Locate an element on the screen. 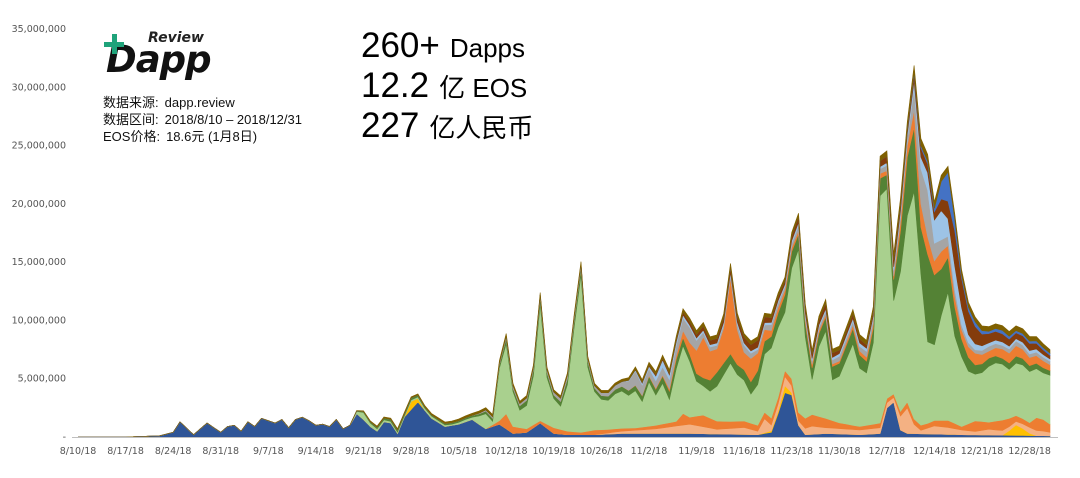 The image size is (1080, 478). price-label: EOS价格: is located at coordinates (132, 136).